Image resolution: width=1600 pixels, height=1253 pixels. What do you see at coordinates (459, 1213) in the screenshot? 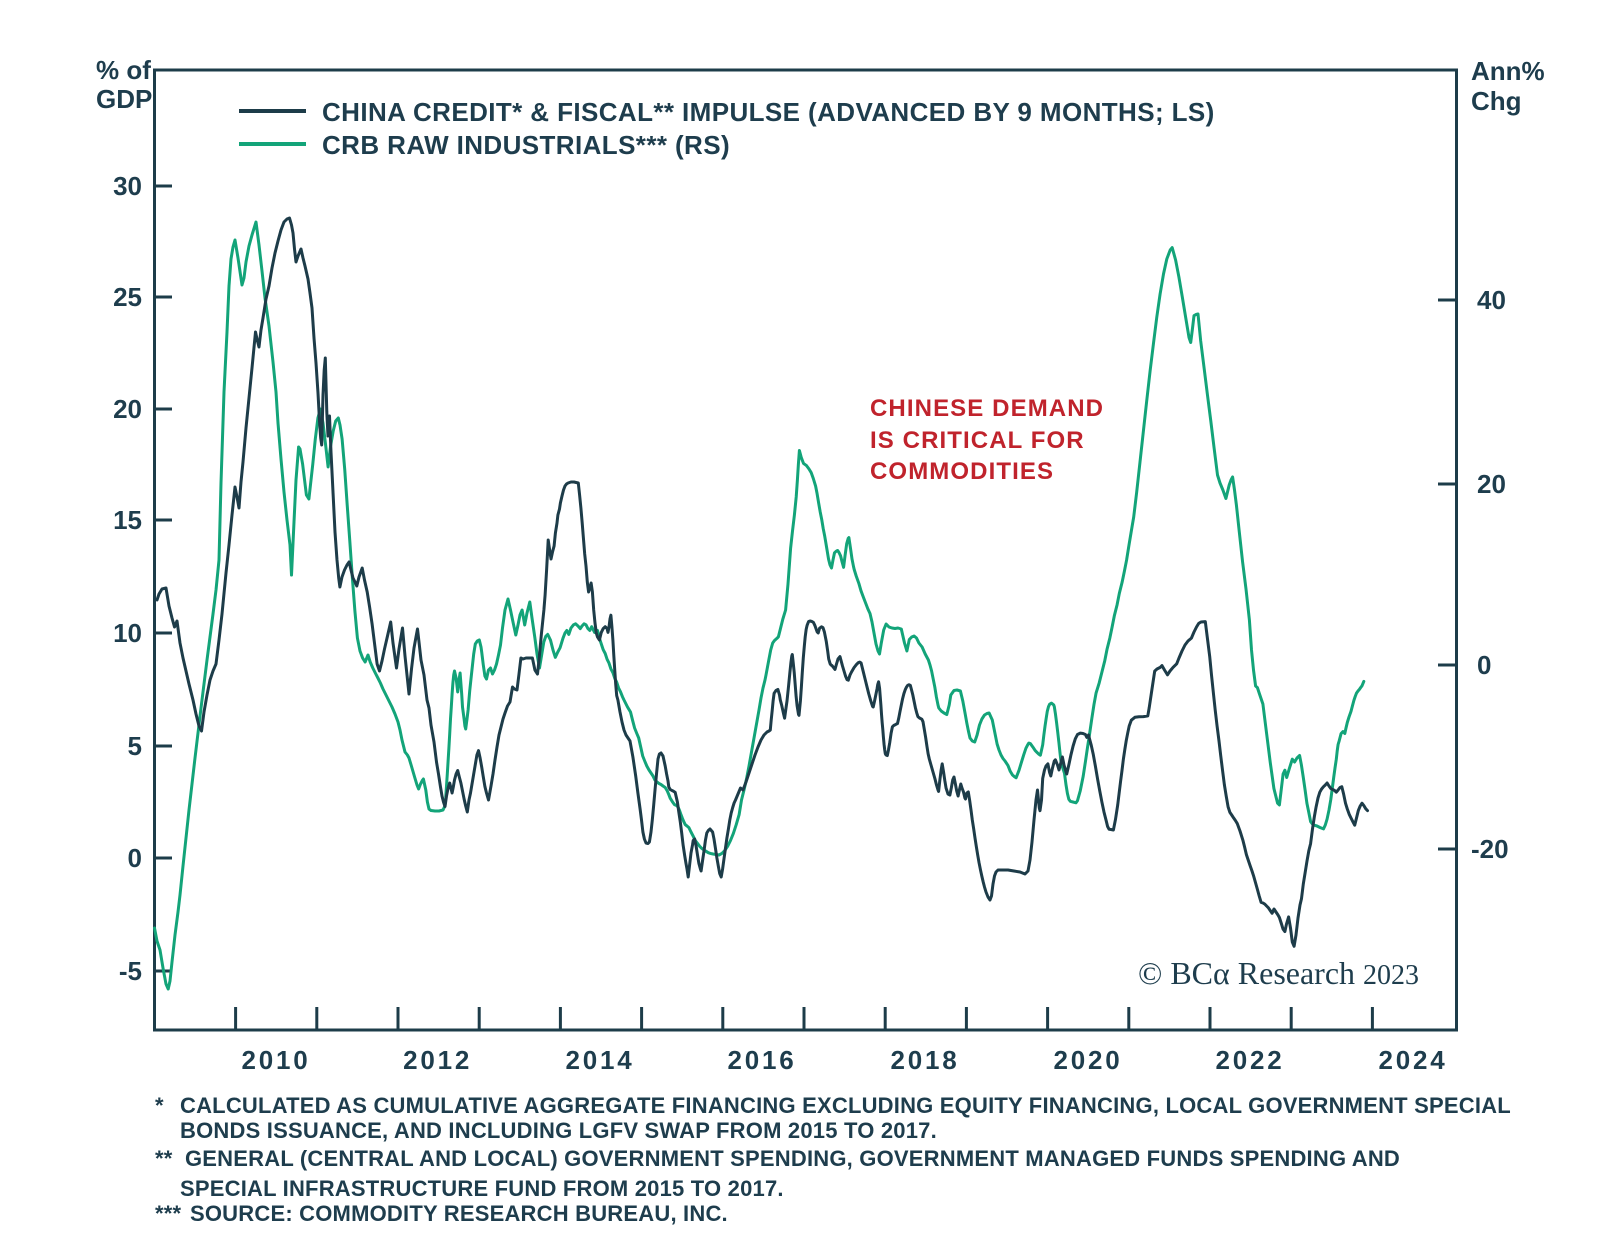
I see `svg-text:SOURCE: COMMODITY RESEARCH BUR: SOURCE: COMMODITY RESEARCH BUREAU, INC.` at bounding box center [459, 1213].